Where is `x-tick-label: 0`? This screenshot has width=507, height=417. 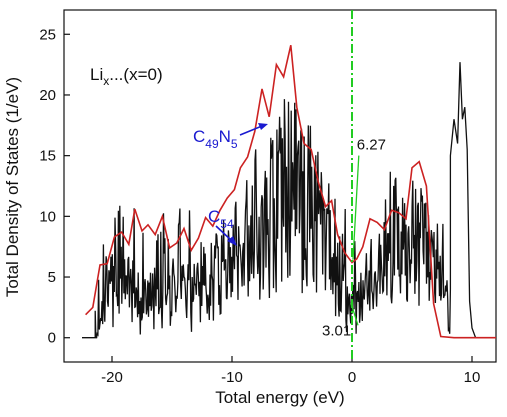 x-tick-label: 0 is located at coordinates (352, 377).